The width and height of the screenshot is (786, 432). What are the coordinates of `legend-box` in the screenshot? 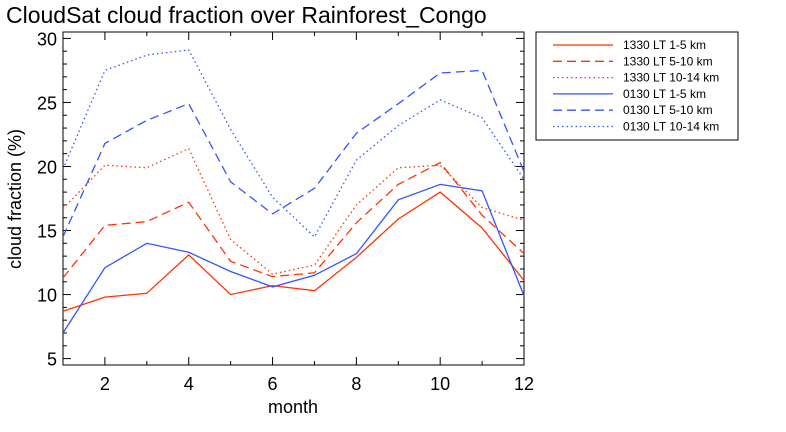 It's located at (637, 86).